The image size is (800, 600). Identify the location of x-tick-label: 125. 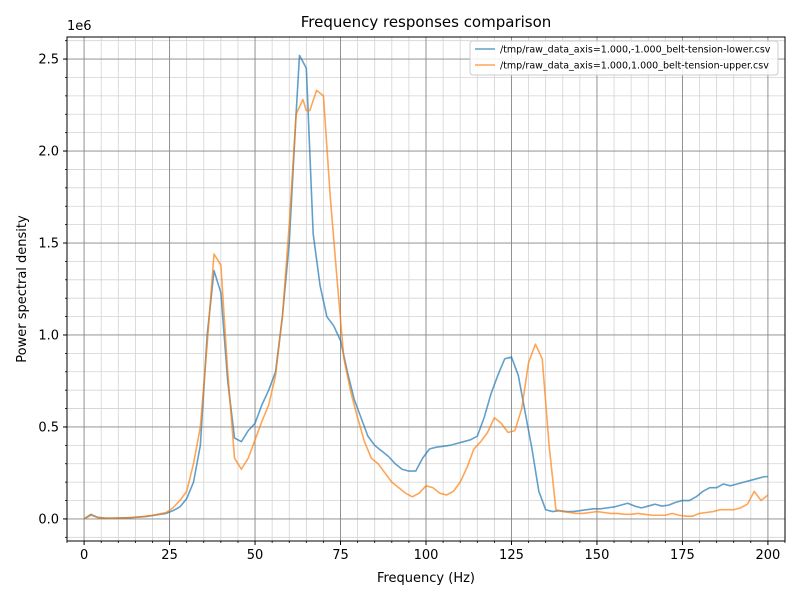
(511, 555).